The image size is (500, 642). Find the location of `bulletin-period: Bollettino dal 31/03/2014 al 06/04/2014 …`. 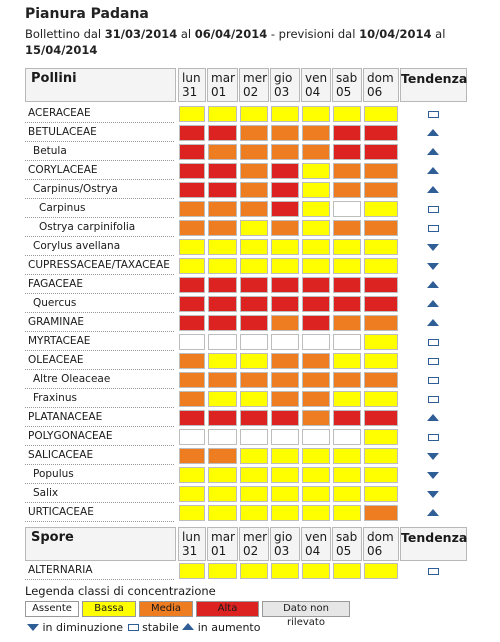

bulletin-period: Bollettino dal 31/03/2014 al 06/04/2014 … is located at coordinates (250, 42).